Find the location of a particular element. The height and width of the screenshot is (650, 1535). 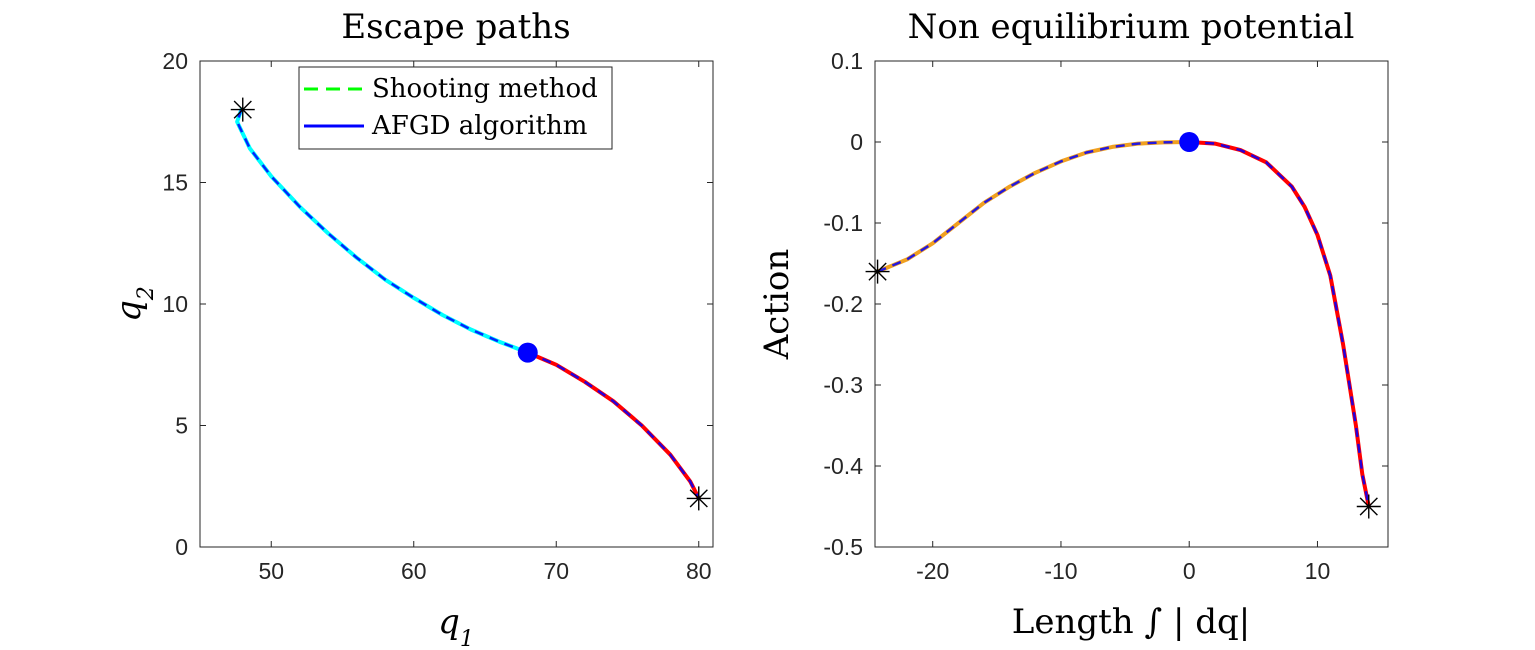

left-ytick-label: 15 is located at coordinates (175, 183).